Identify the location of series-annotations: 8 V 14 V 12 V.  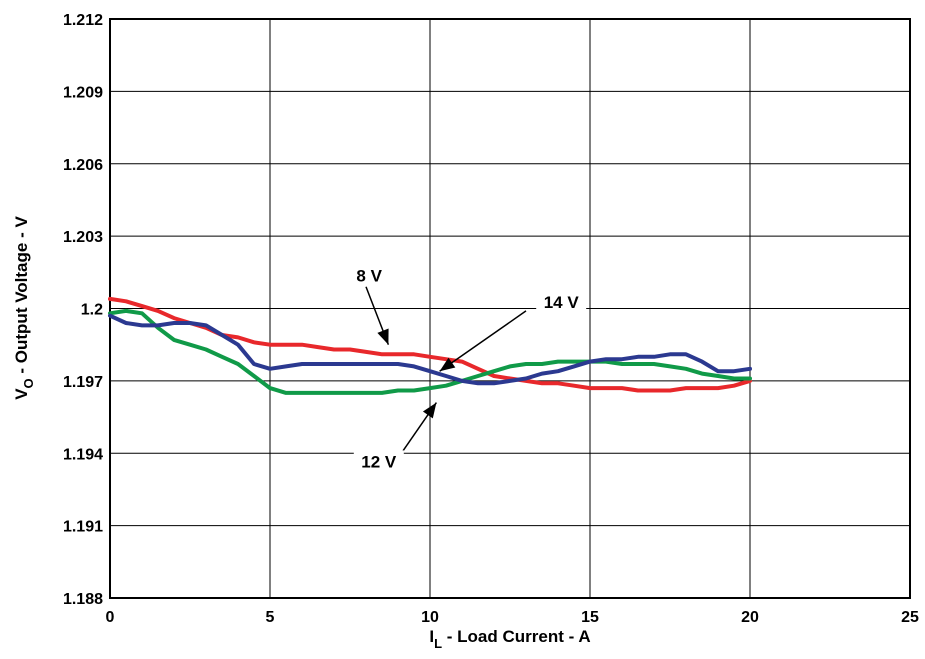
(468, 368).